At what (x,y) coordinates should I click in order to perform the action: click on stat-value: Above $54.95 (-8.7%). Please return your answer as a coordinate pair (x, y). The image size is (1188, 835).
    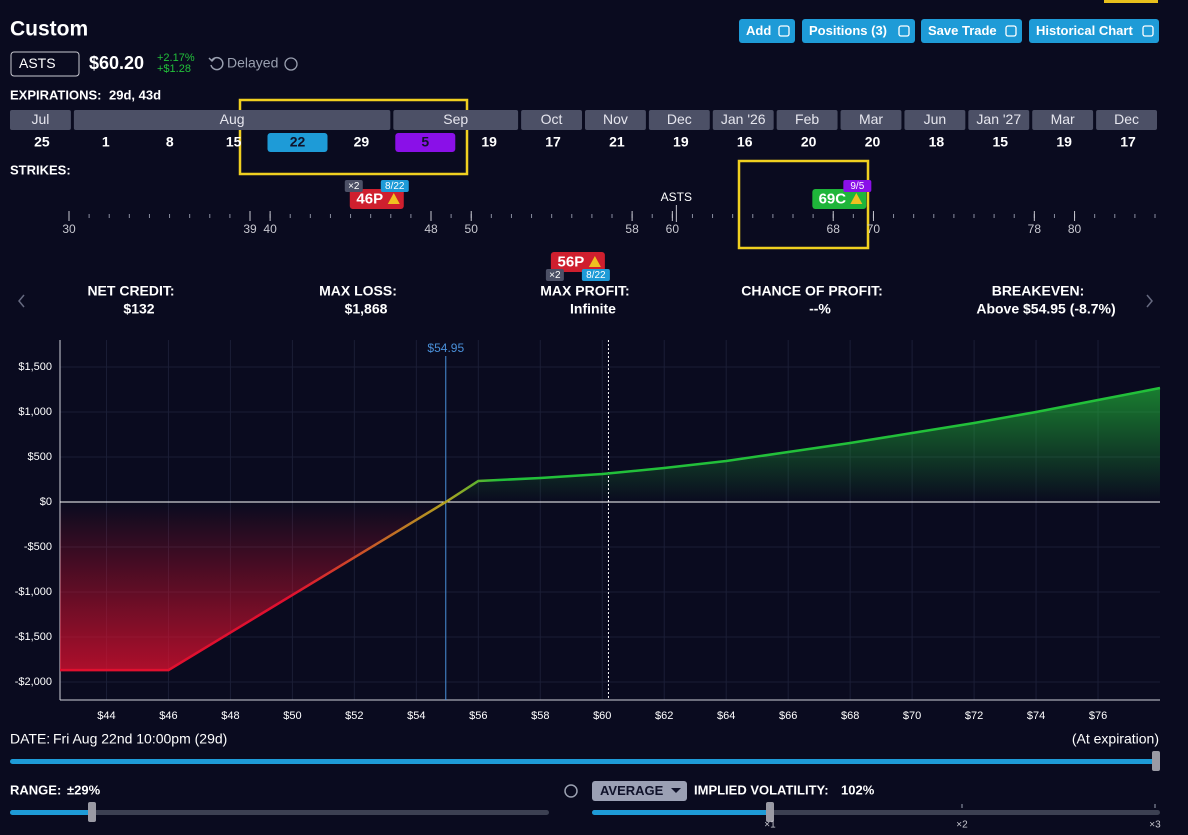
    Looking at the image, I should click on (1045, 309).